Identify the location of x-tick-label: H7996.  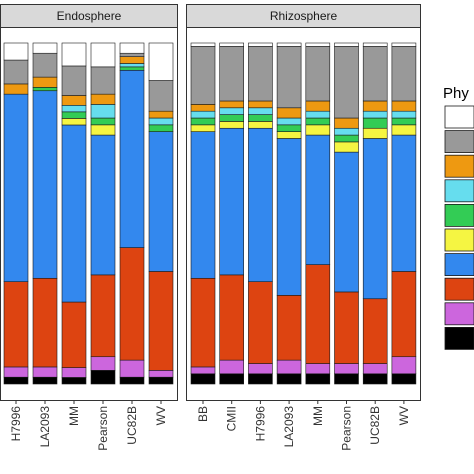
(16, 424).